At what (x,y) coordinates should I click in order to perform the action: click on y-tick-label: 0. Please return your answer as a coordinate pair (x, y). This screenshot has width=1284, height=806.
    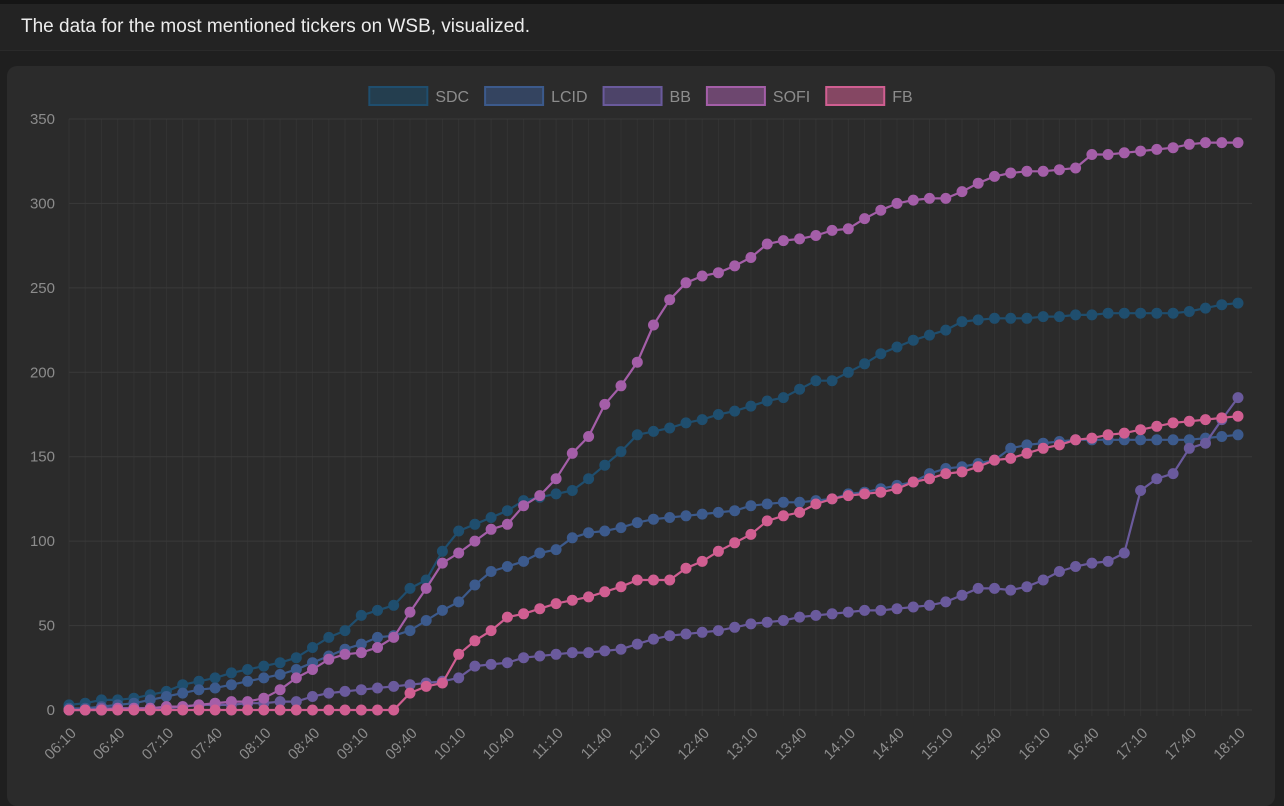
    Looking at the image, I should click on (51, 710).